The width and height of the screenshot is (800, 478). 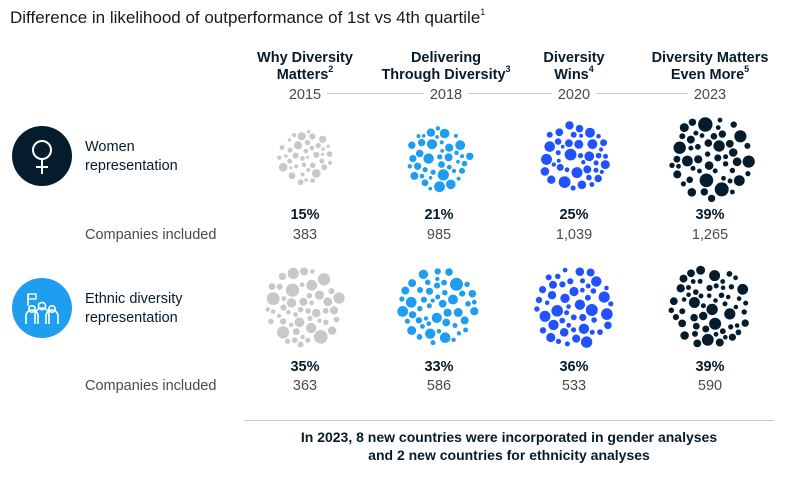 What do you see at coordinates (42, 156) in the screenshot?
I see `female-symbol-icon` at bounding box center [42, 156].